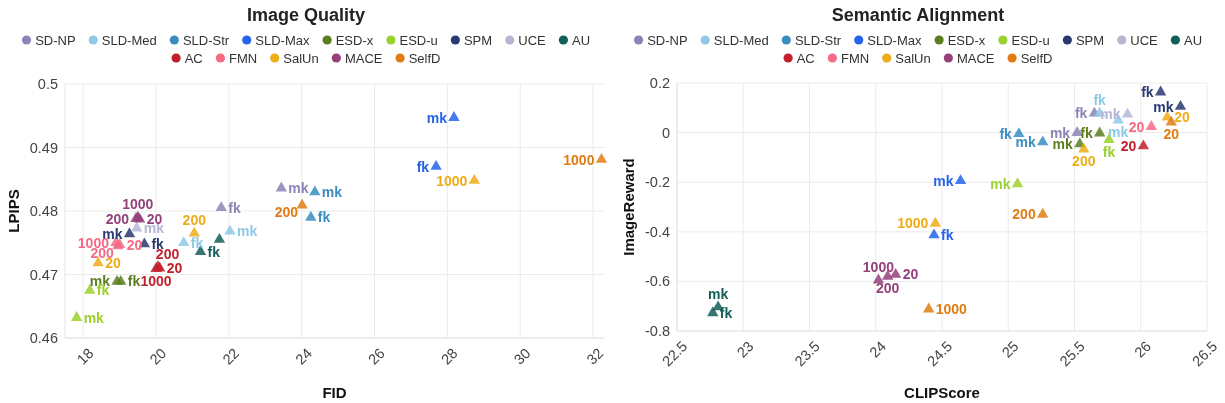 The image size is (1225, 403). Describe the element at coordinates (158, 356) in the screenshot. I see `x-tick-label: 20` at that location.